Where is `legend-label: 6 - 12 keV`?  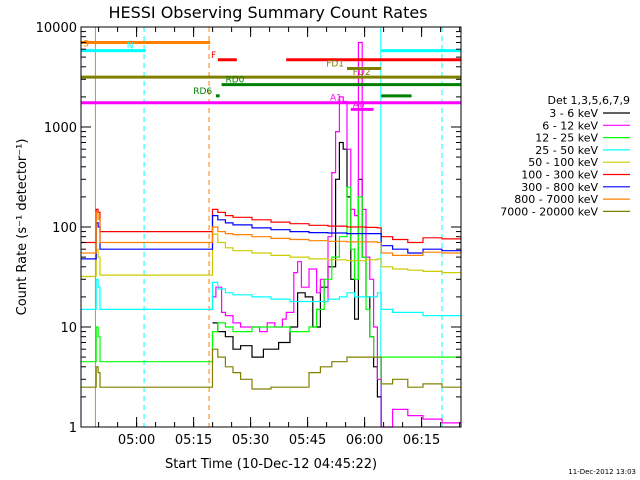 legend-label: 6 - 12 keV is located at coordinates (570, 125).